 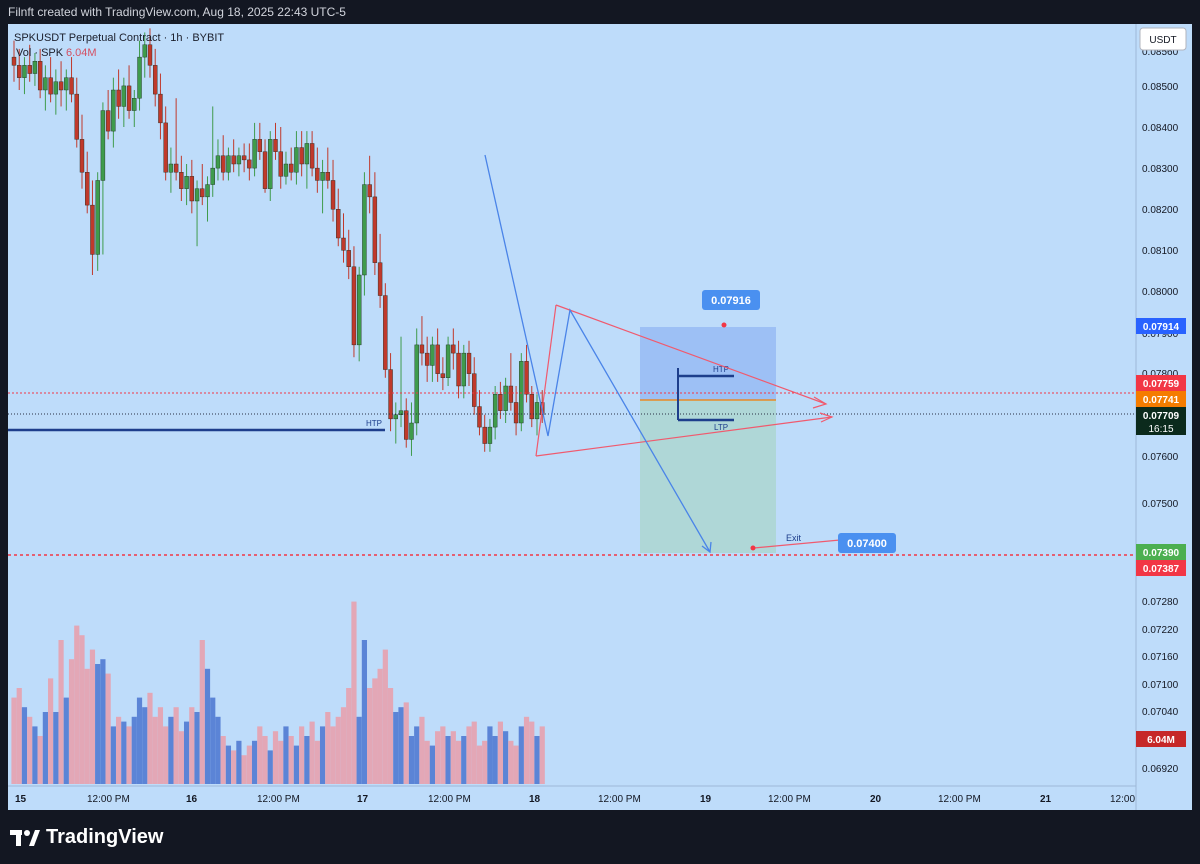 What do you see at coordinates (535, 799) in the screenshot?
I see `time-tick: 18` at bounding box center [535, 799].